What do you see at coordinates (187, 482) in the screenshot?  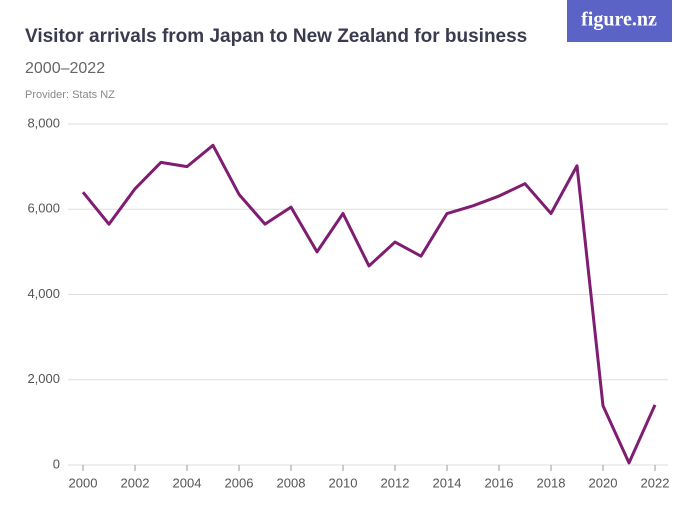 I see `x-tick-label: 2004` at bounding box center [187, 482].